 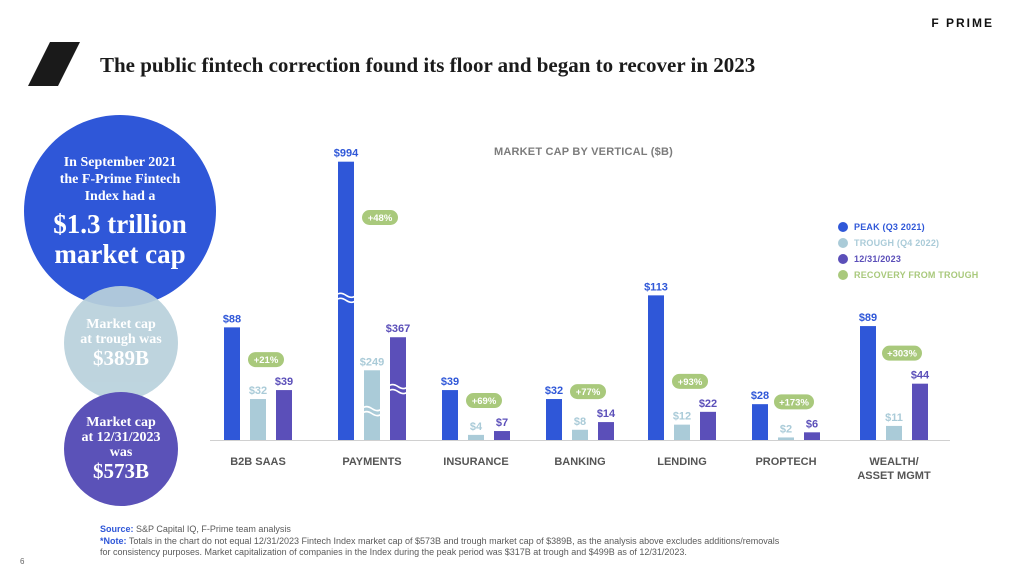 What do you see at coordinates (893, 462) in the screenshot?
I see `category-label-6: WEALTH/` at bounding box center [893, 462].